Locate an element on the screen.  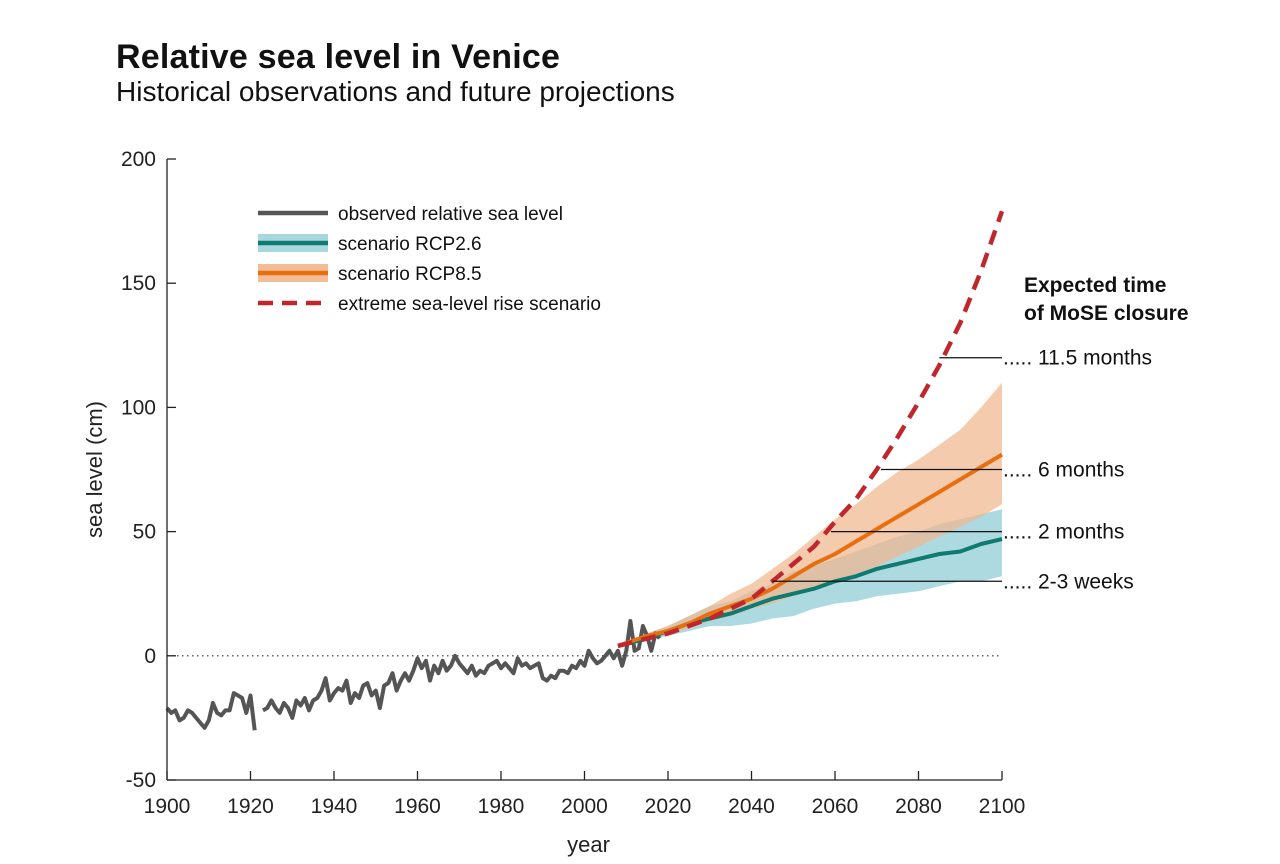
chart-title: Relative sea level in Venice is located at coordinates (338, 57).